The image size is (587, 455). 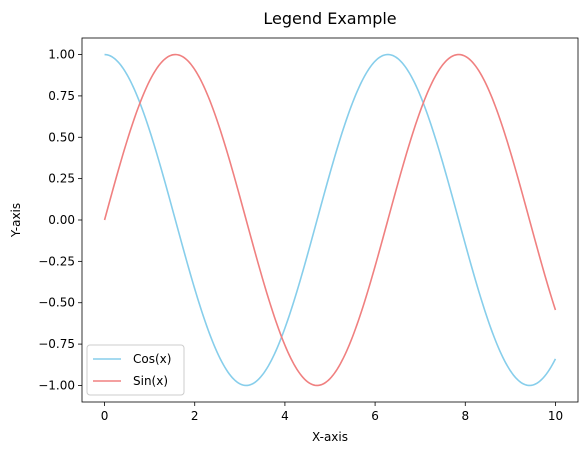 I want to click on legend-label-sin: Sin(x), so click(x=150, y=381).